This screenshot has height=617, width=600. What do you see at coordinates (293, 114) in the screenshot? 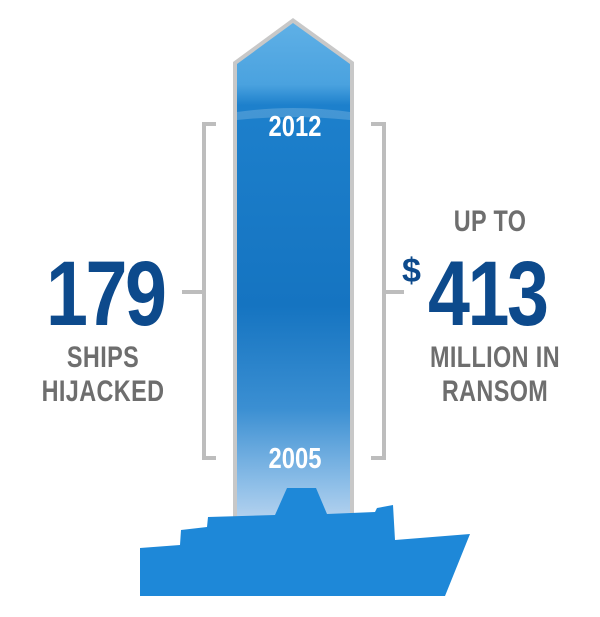
I see `water-line` at bounding box center [293, 114].